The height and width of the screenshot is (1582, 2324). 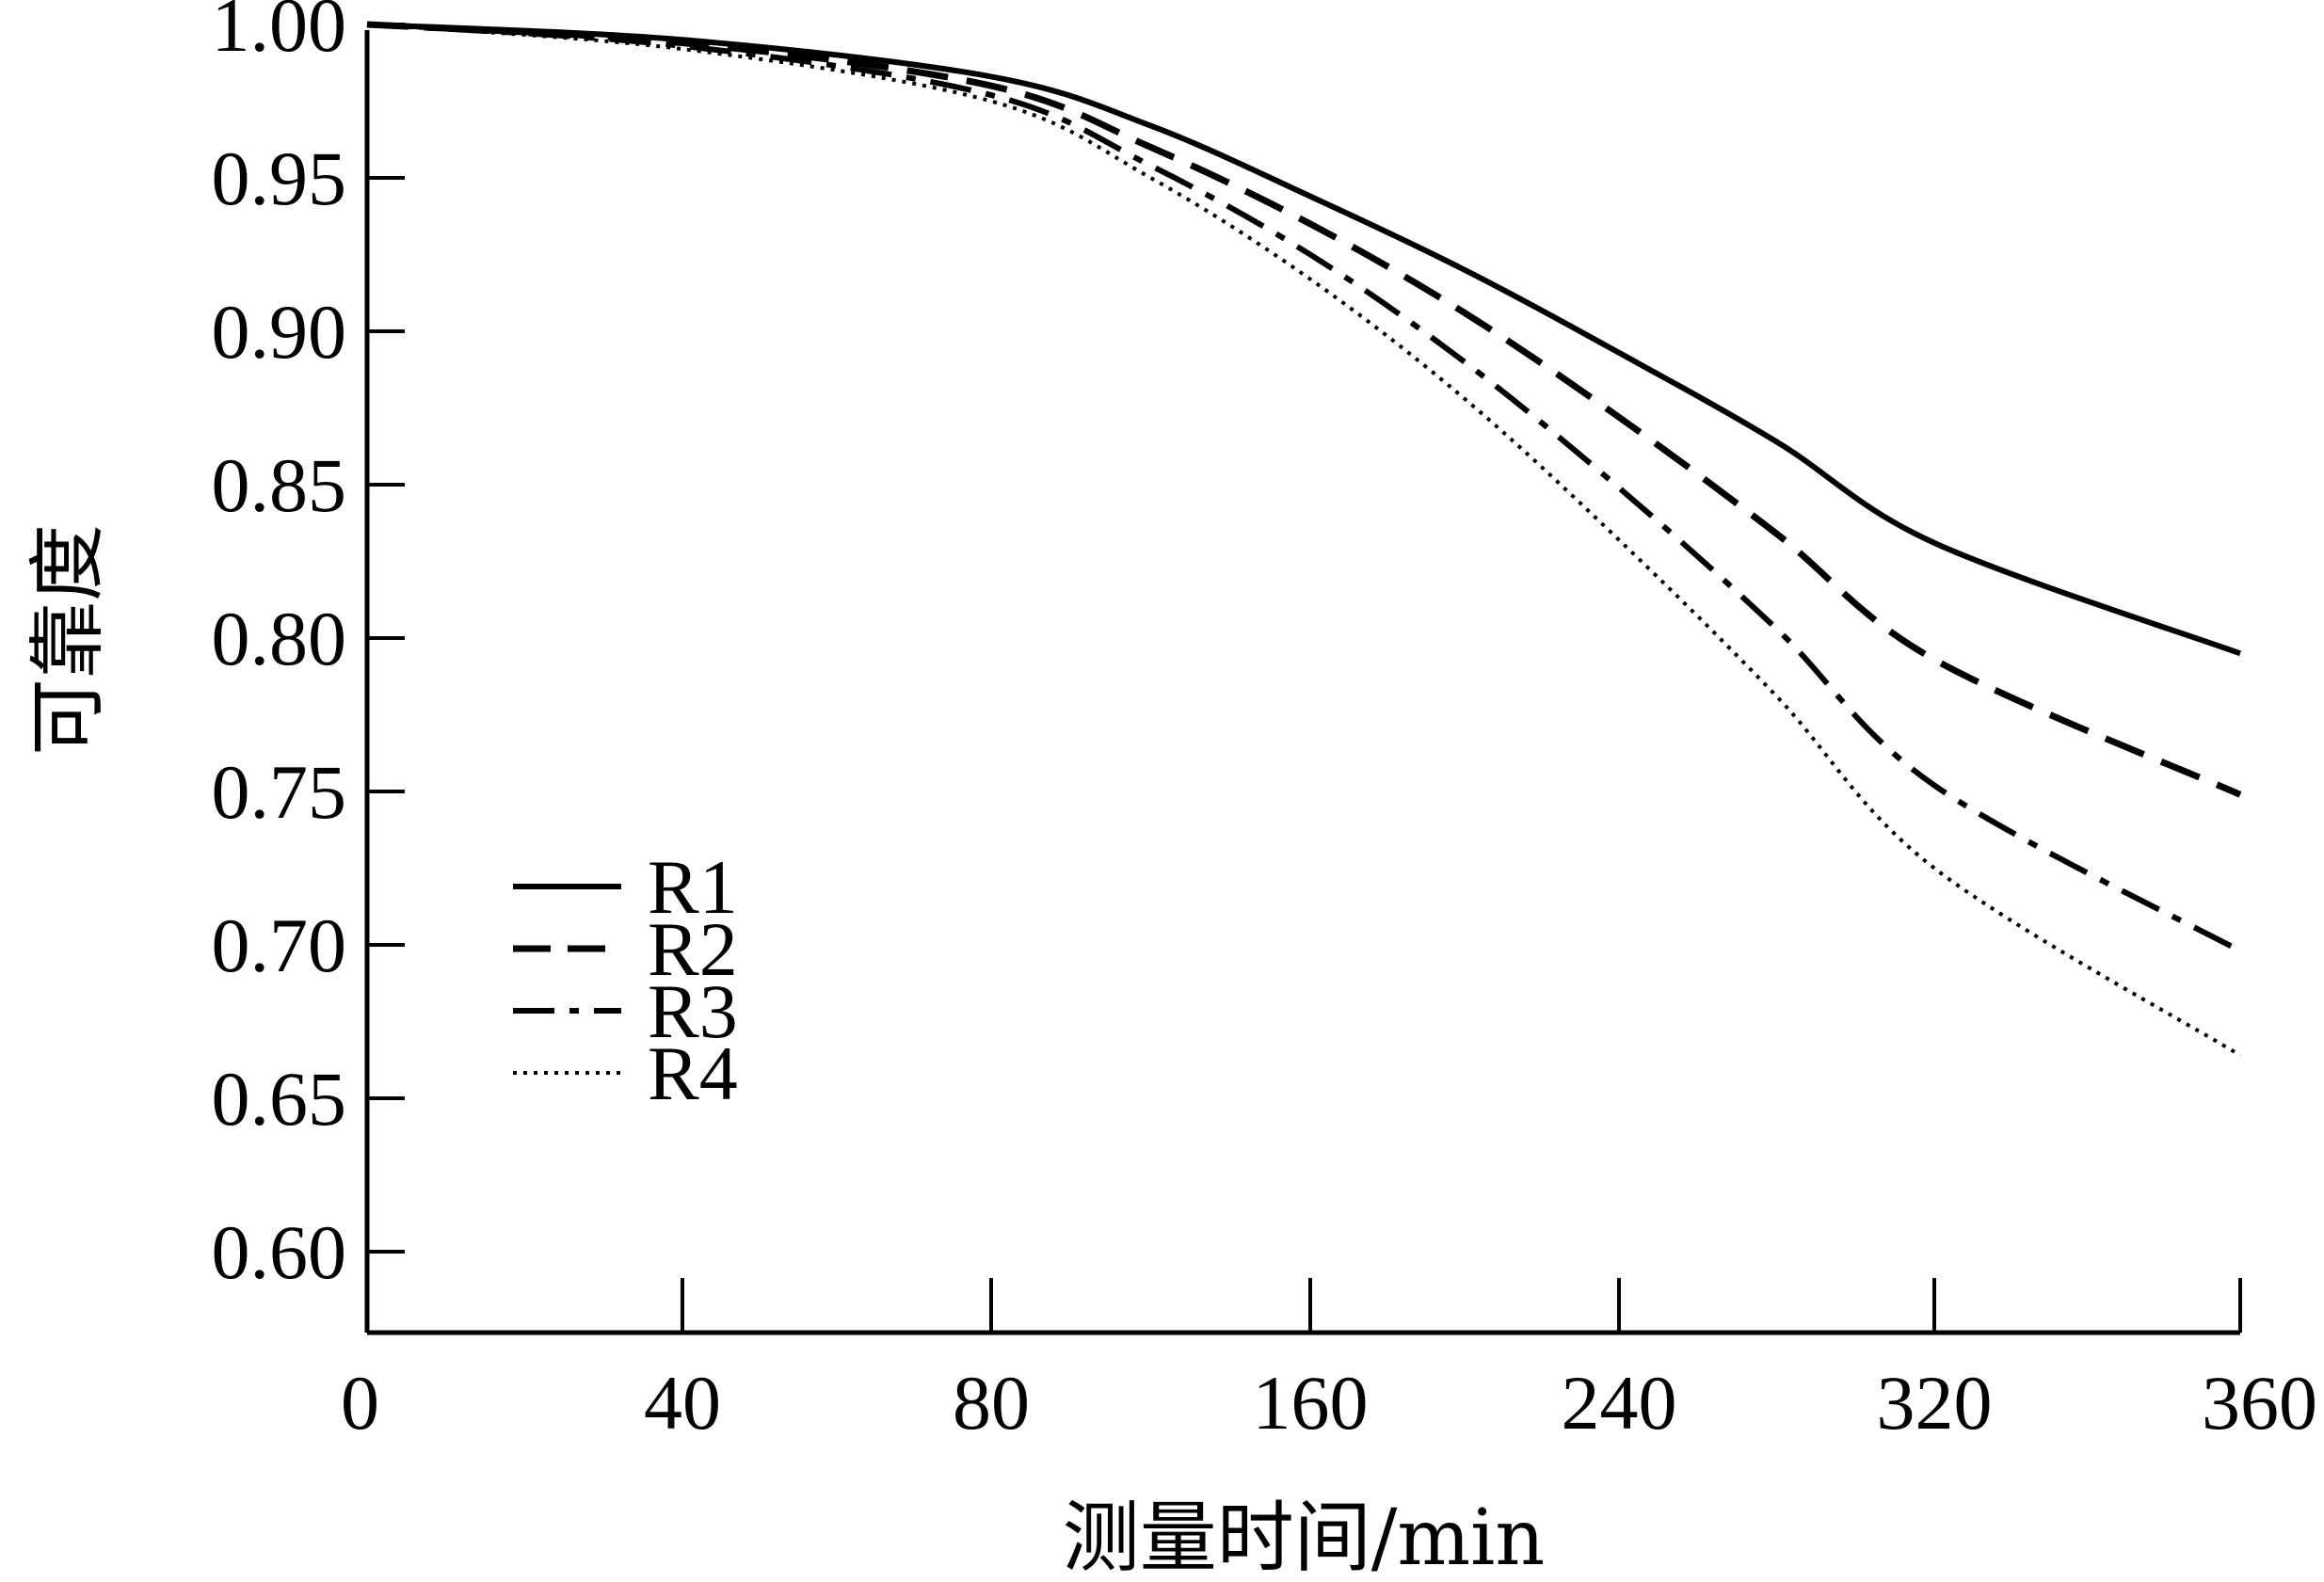 I want to click on y-tick-label: 0.65, so click(x=279, y=1099).